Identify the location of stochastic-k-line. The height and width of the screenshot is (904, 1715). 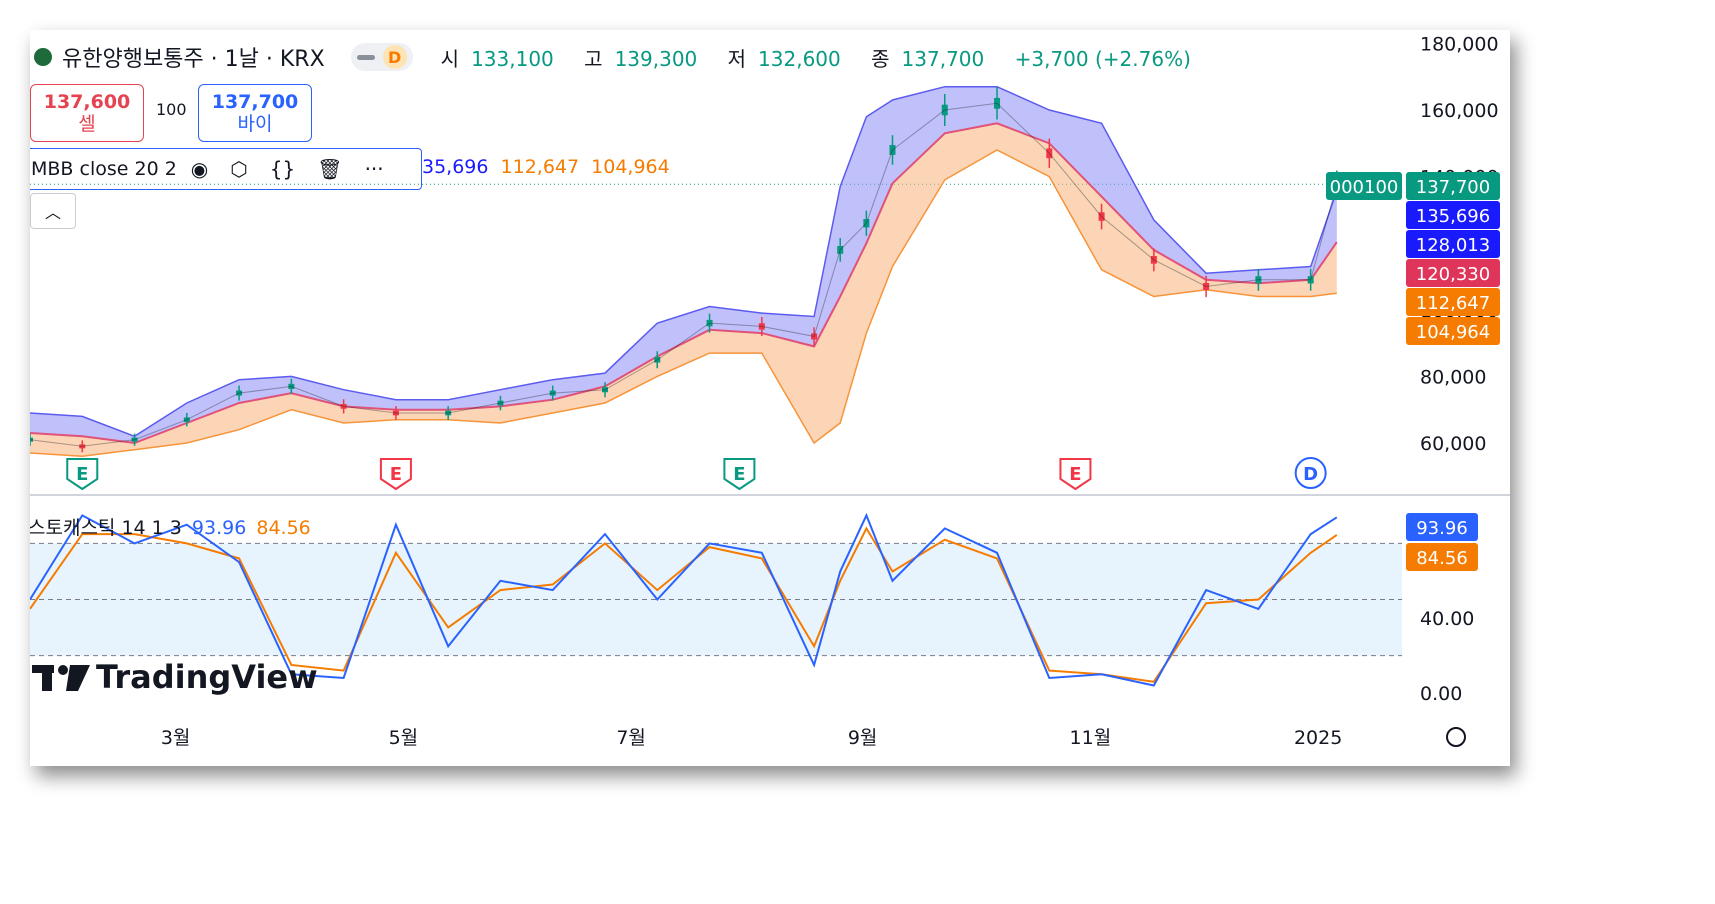
(684, 599).